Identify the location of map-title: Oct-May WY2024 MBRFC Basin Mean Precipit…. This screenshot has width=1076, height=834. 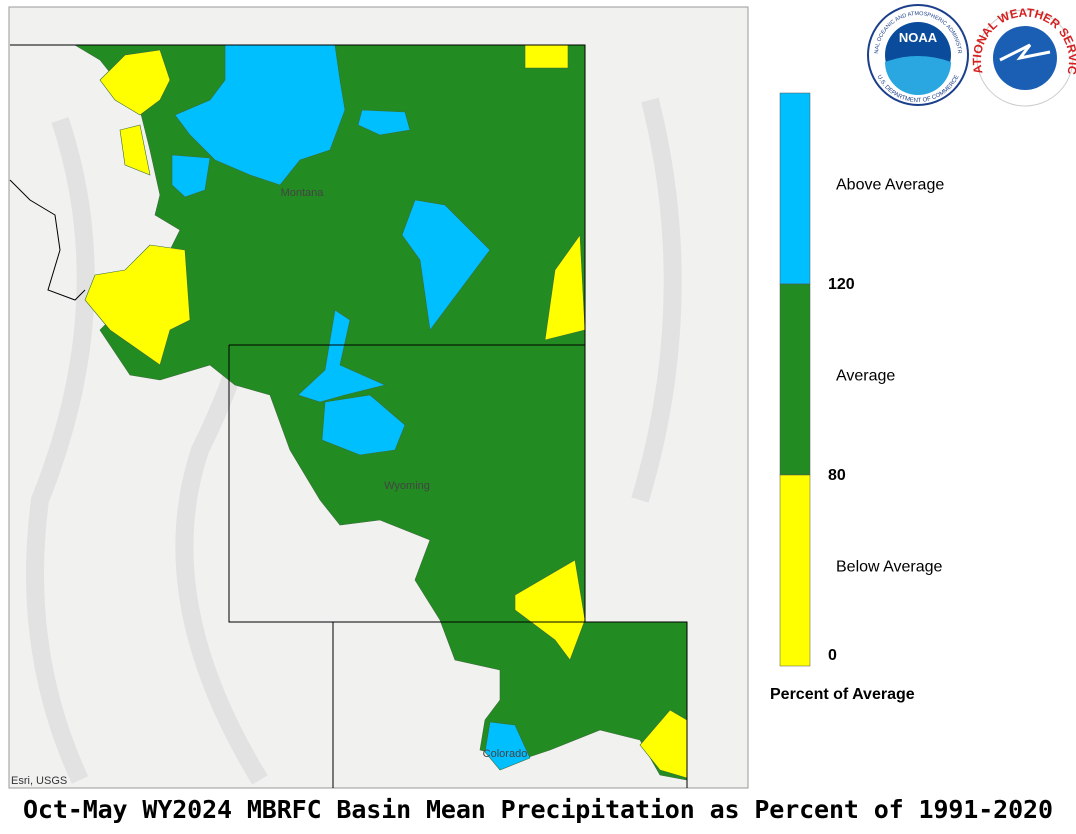
(538, 809).